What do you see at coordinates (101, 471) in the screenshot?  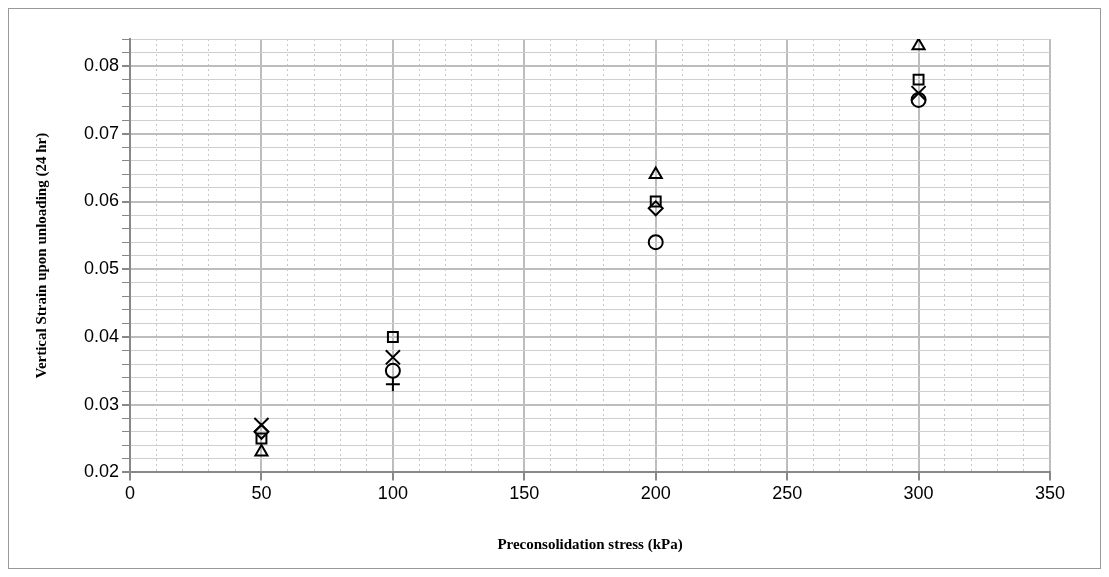 I see `y-tick-label: 0.02` at bounding box center [101, 471].